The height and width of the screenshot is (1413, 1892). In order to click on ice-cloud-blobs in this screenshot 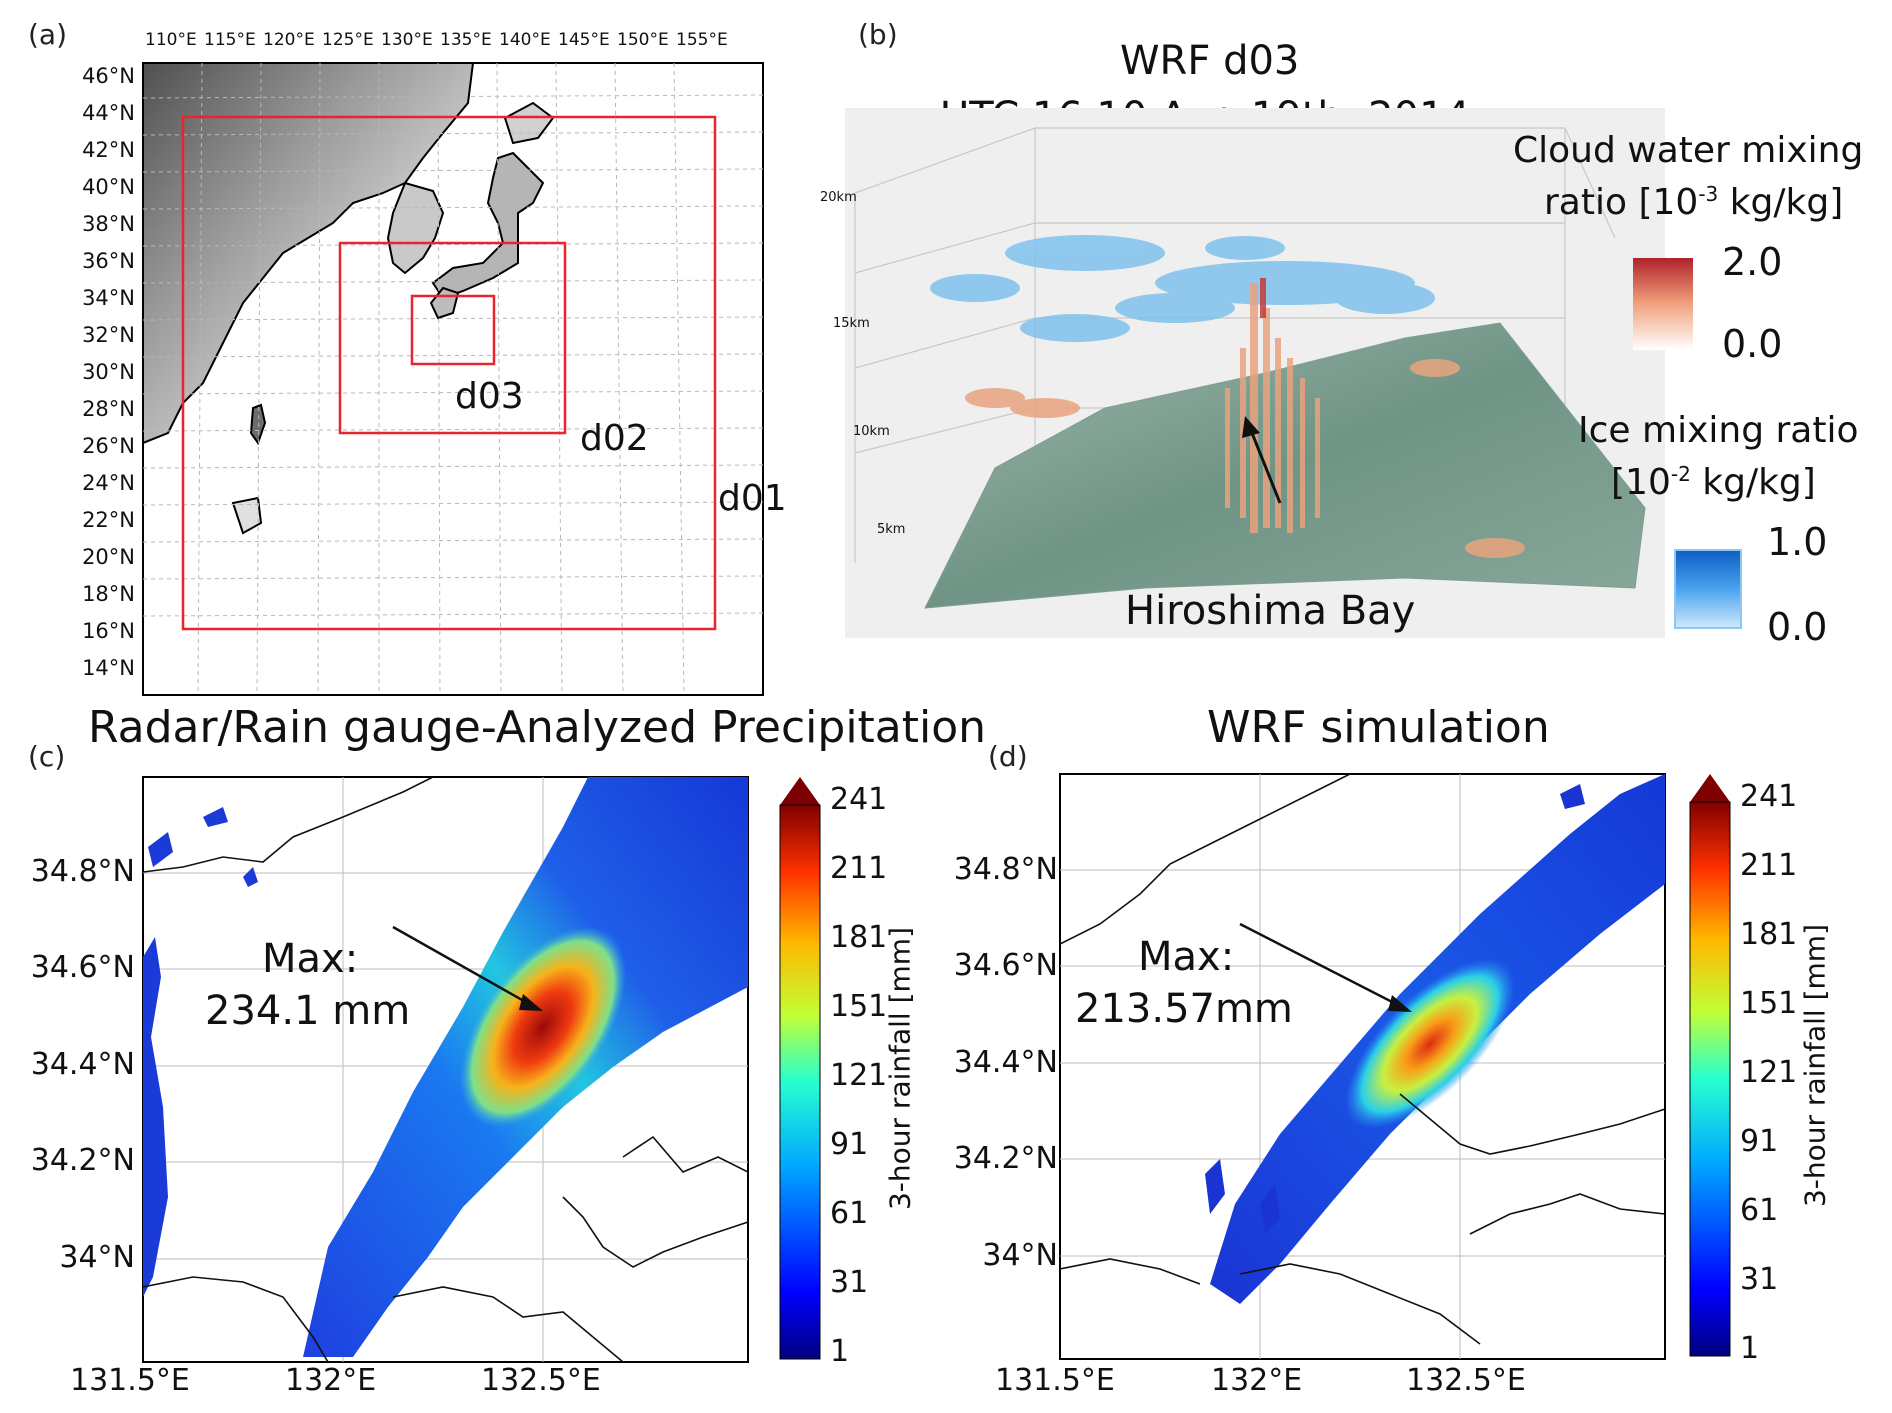, I will do `click(1182, 288)`.